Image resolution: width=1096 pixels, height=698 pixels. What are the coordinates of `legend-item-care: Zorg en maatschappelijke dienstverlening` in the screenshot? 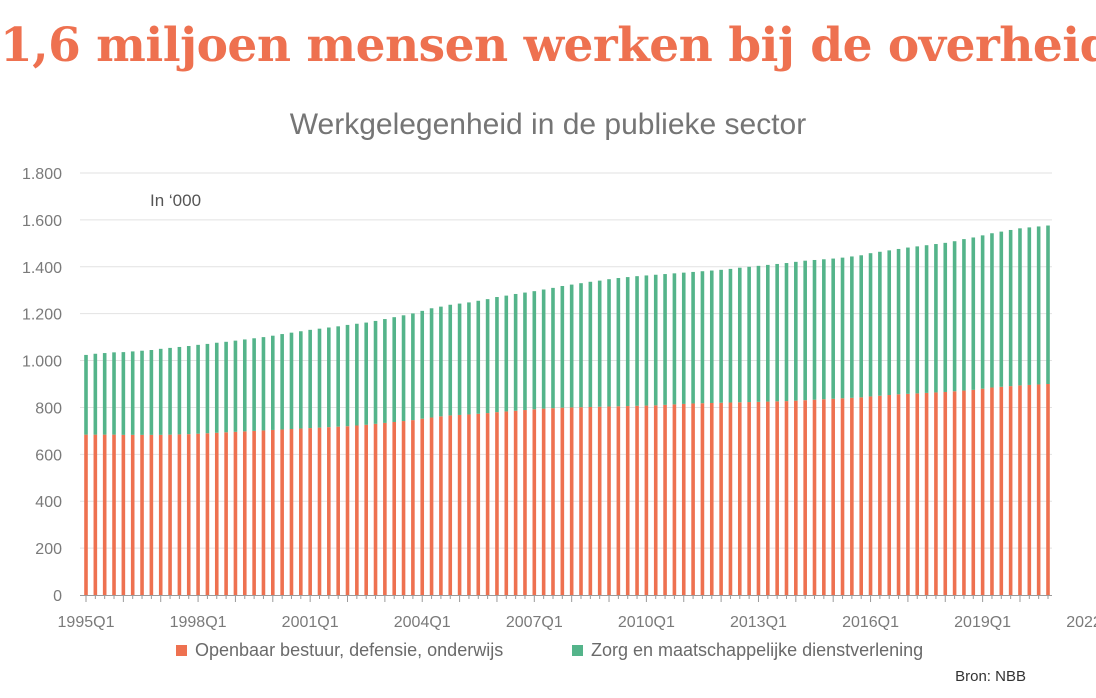 It's located at (747, 650).